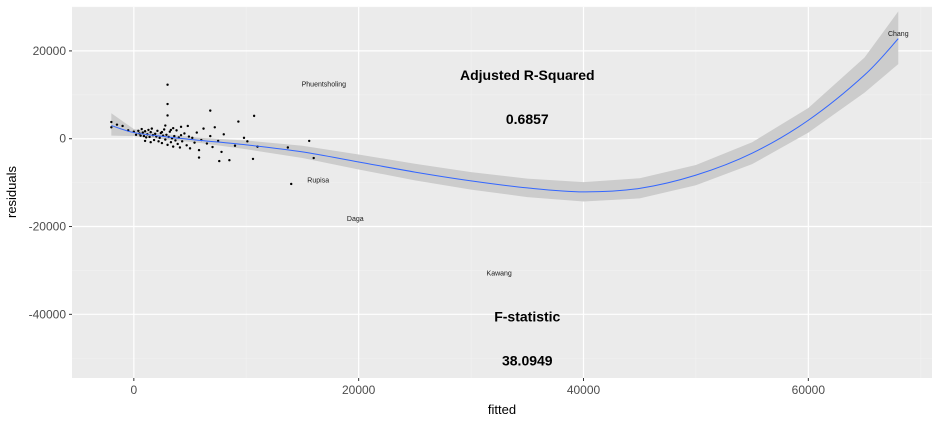  I want to click on y-tick-label: 0, so click(62, 139).